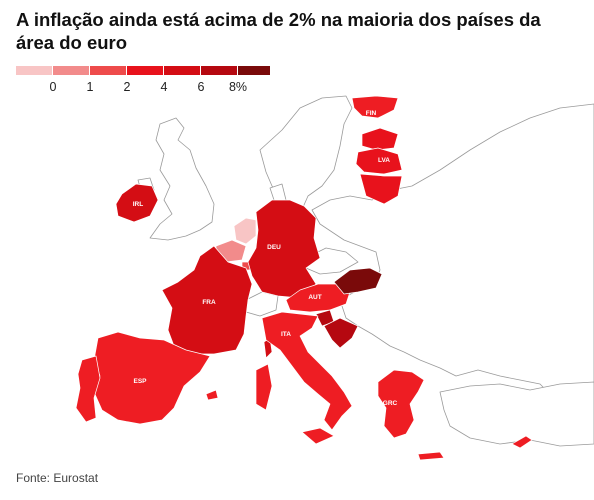  Describe the element at coordinates (127, 87) in the screenshot. I see `legend-label: 2` at that location.